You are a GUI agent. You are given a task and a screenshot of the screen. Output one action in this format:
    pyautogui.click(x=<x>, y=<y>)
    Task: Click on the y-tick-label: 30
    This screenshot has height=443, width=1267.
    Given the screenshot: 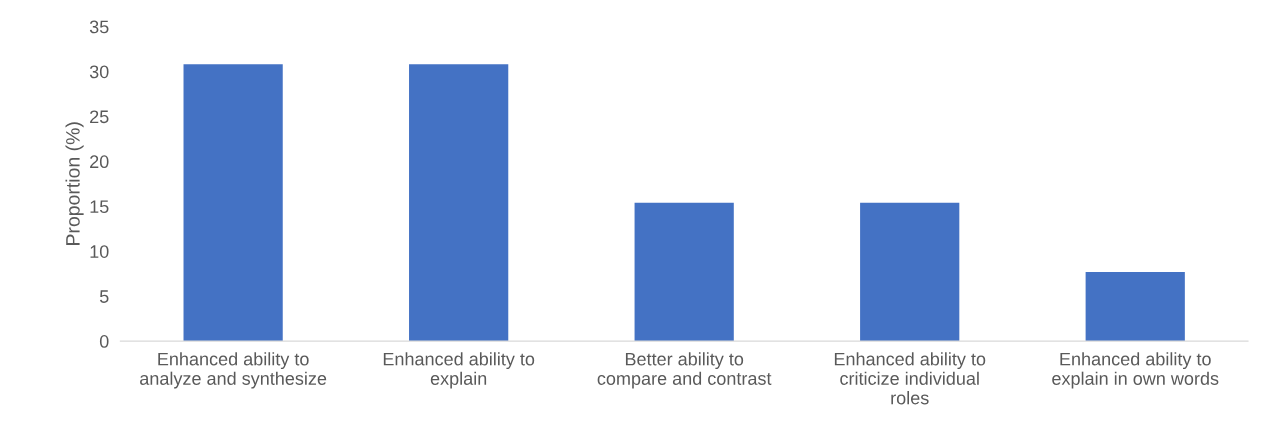 What is the action you would take?
    pyautogui.click(x=99, y=72)
    